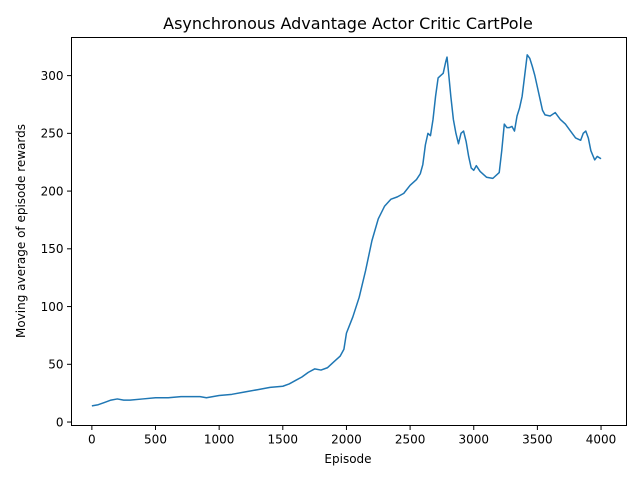 The width and height of the screenshot is (640, 480). I want to click on x-tick-label: 3000, so click(473, 440).